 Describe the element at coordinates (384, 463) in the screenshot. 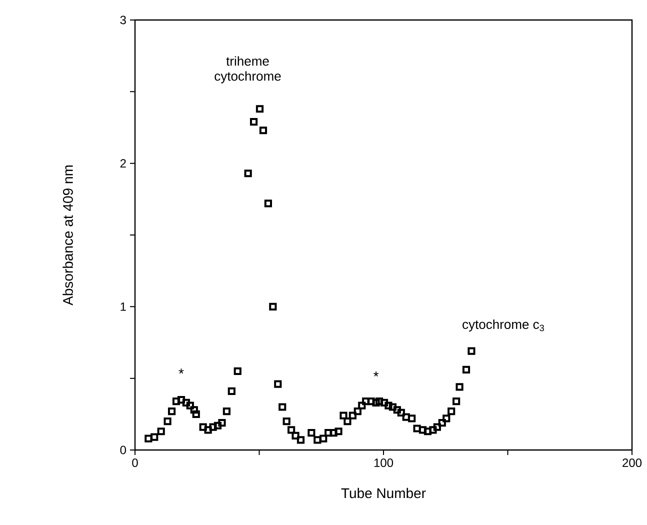

I see `x-tick-label: 100` at that location.